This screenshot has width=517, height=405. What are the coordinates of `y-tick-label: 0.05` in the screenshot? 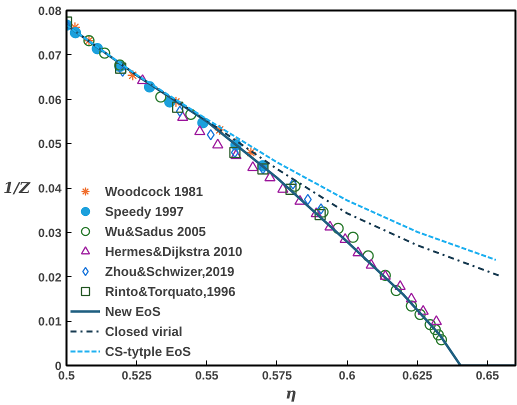 It's located at (50, 144).